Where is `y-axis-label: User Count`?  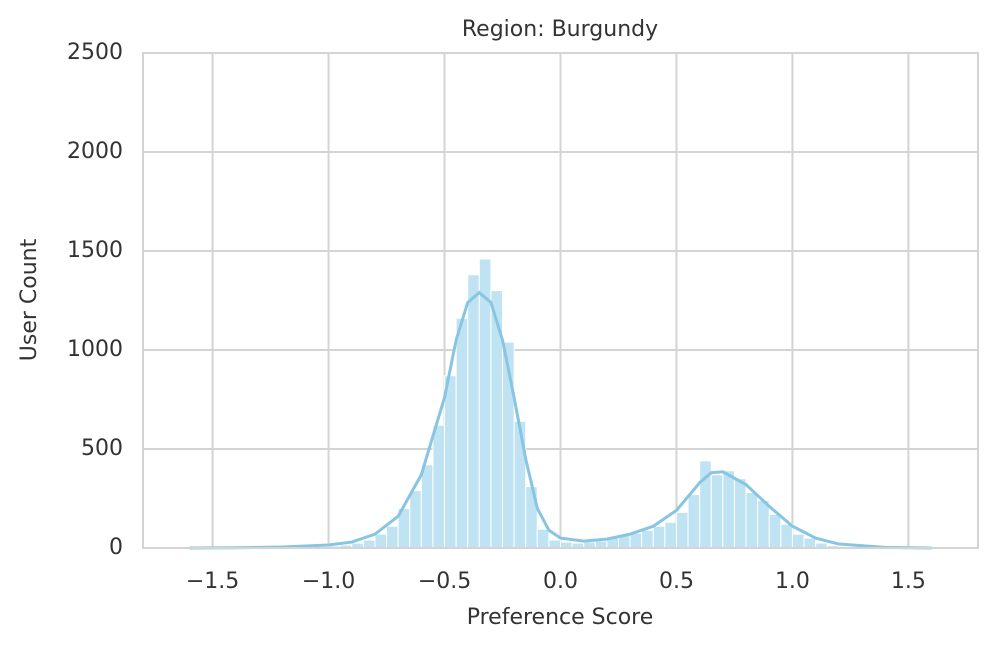
y-axis-label: User Count is located at coordinates (29, 299).